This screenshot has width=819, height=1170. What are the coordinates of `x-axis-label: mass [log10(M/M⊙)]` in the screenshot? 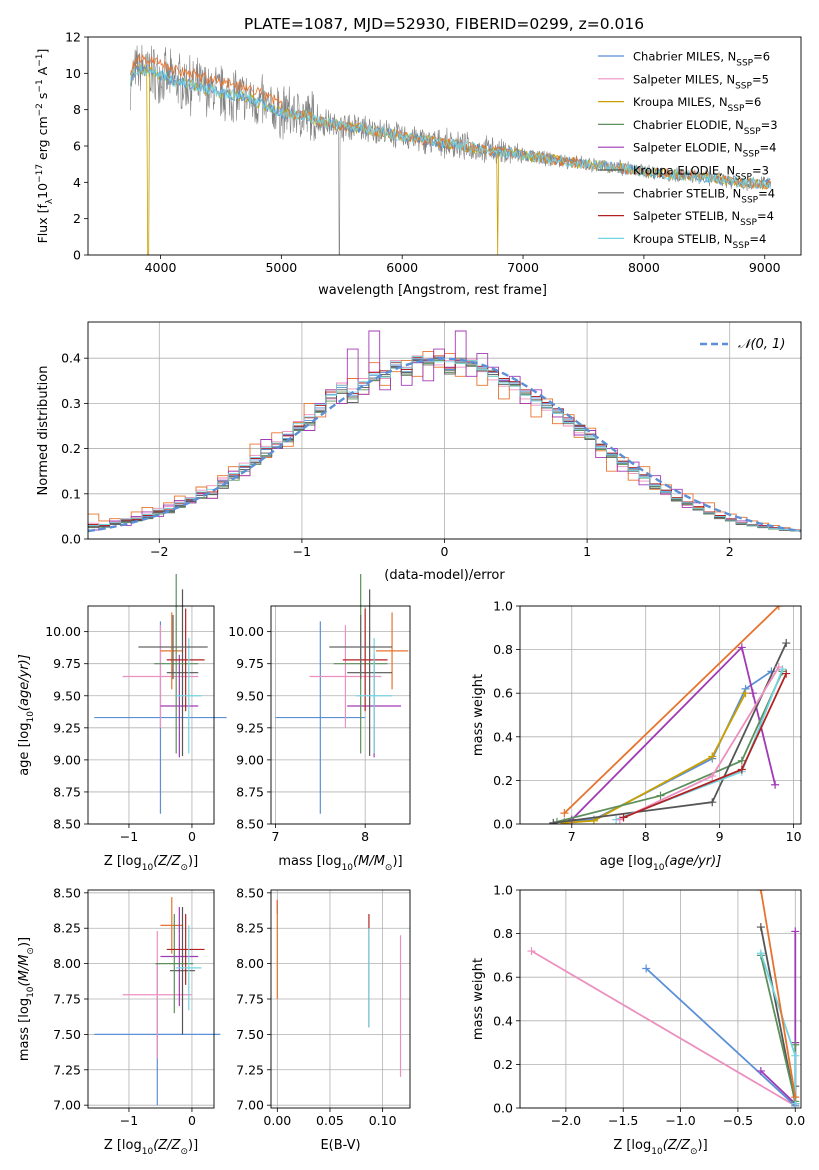 It's located at (340, 863).